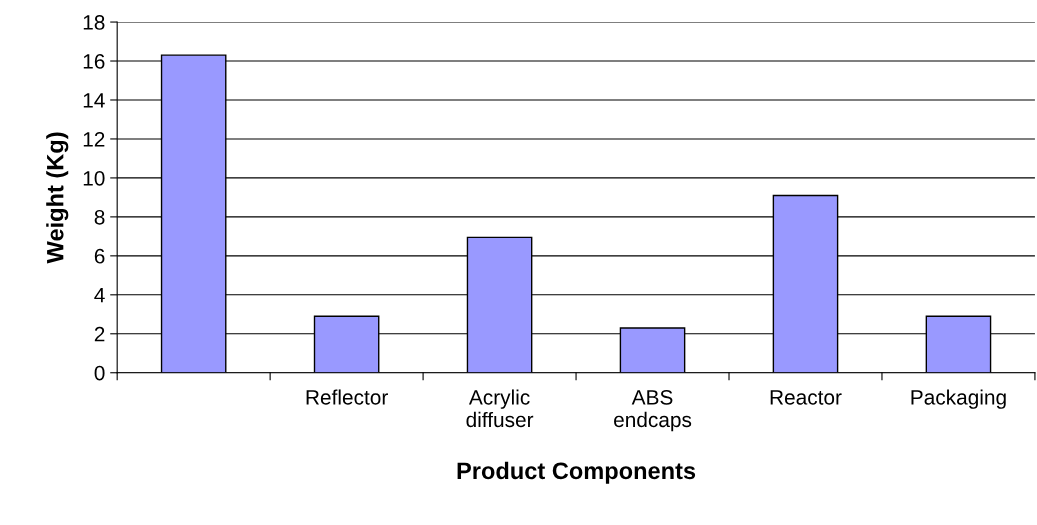 Image resolution: width=1037 pixels, height=525 pixels. What do you see at coordinates (94, 178) in the screenshot?
I see `y-tick-label: 10` at bounding box center [94, 178].